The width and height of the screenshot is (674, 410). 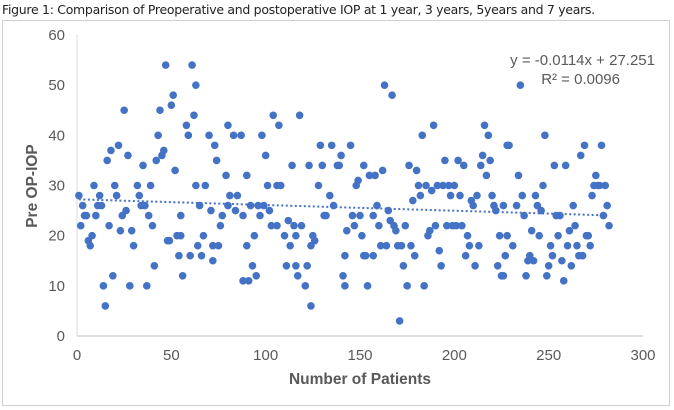 What do you see at coordinates (56, 135) in the screenshot?
I see `y-tick-label: 40` at bounding box center [56, 135].